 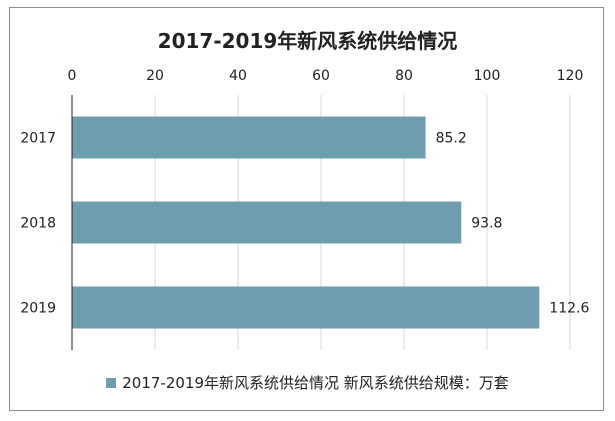 What do you see at coordinates (570, 76) in the screenshot?
I see `x-tick-label-120: 120` at bounding box center [570, 76].